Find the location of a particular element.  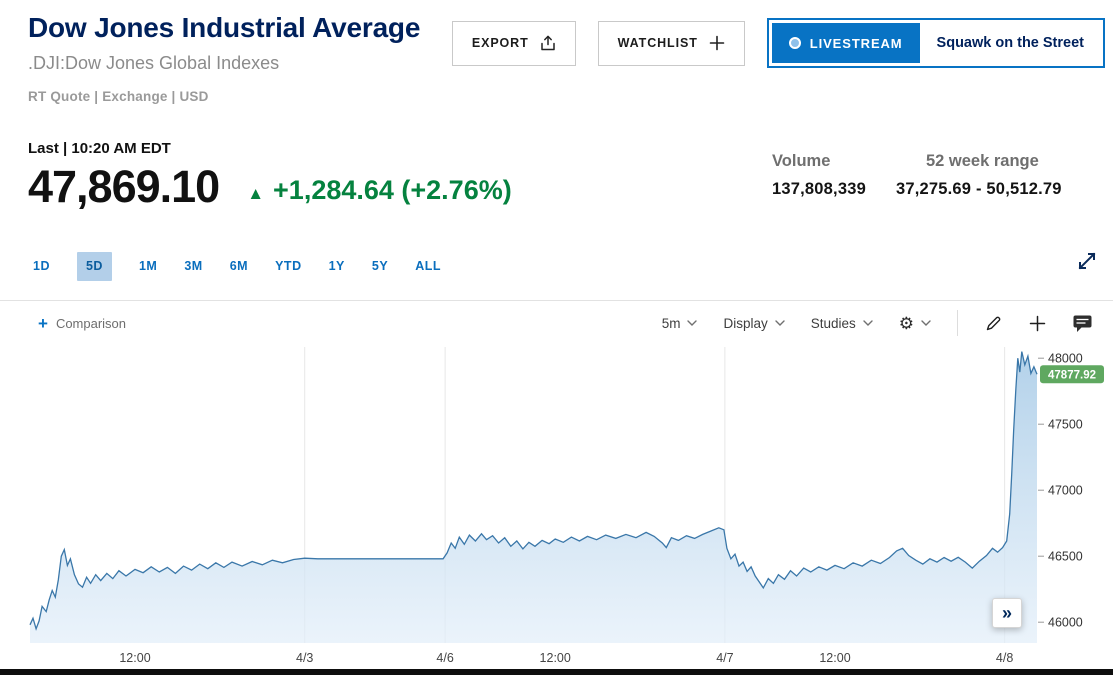

studies-dropdown: Studies is located at coordinates (842, 323).